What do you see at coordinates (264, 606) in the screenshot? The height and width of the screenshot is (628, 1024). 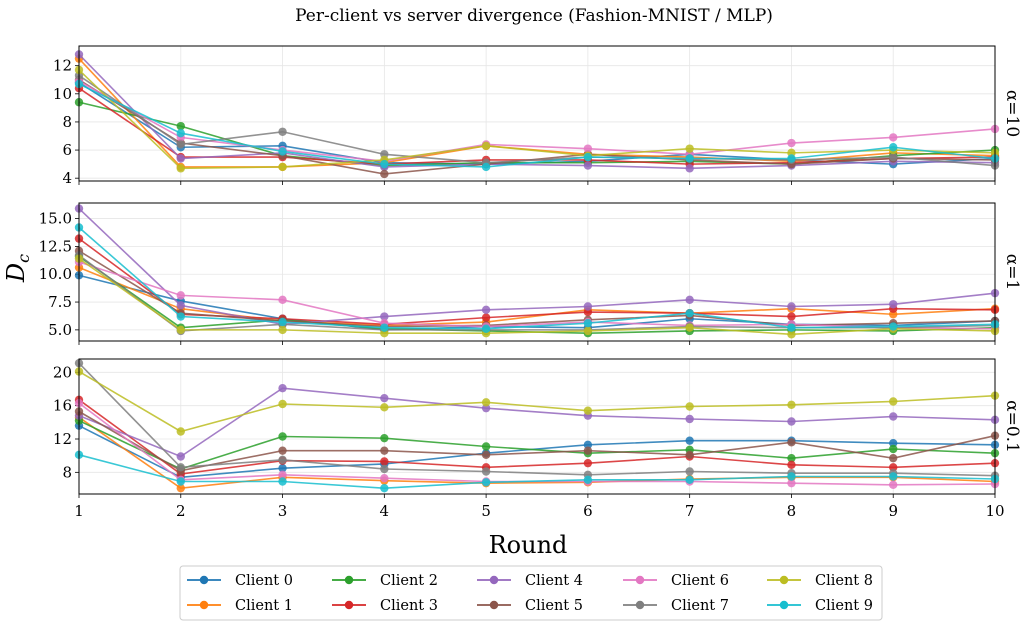 I see `legend-label: Client 1` at bounding box center [264, 606].